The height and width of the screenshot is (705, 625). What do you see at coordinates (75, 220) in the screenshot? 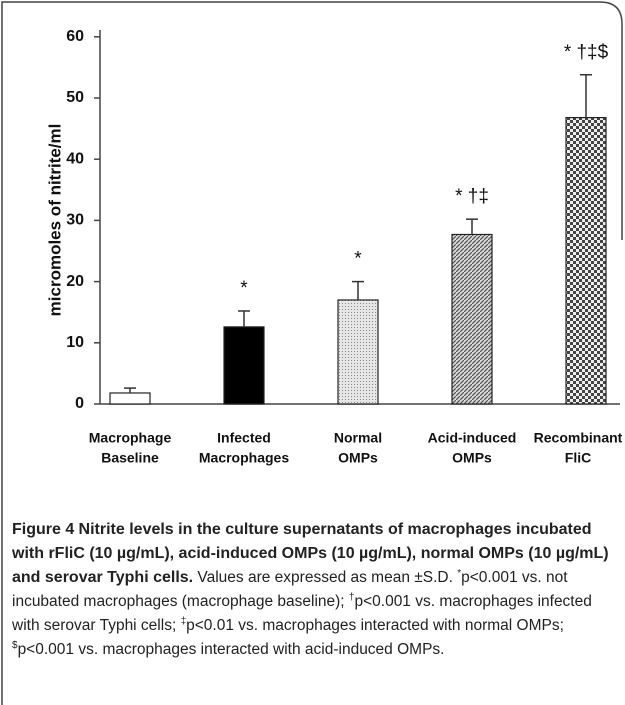
I see `y-tick-label: 30` at bounding box center [75, 220].